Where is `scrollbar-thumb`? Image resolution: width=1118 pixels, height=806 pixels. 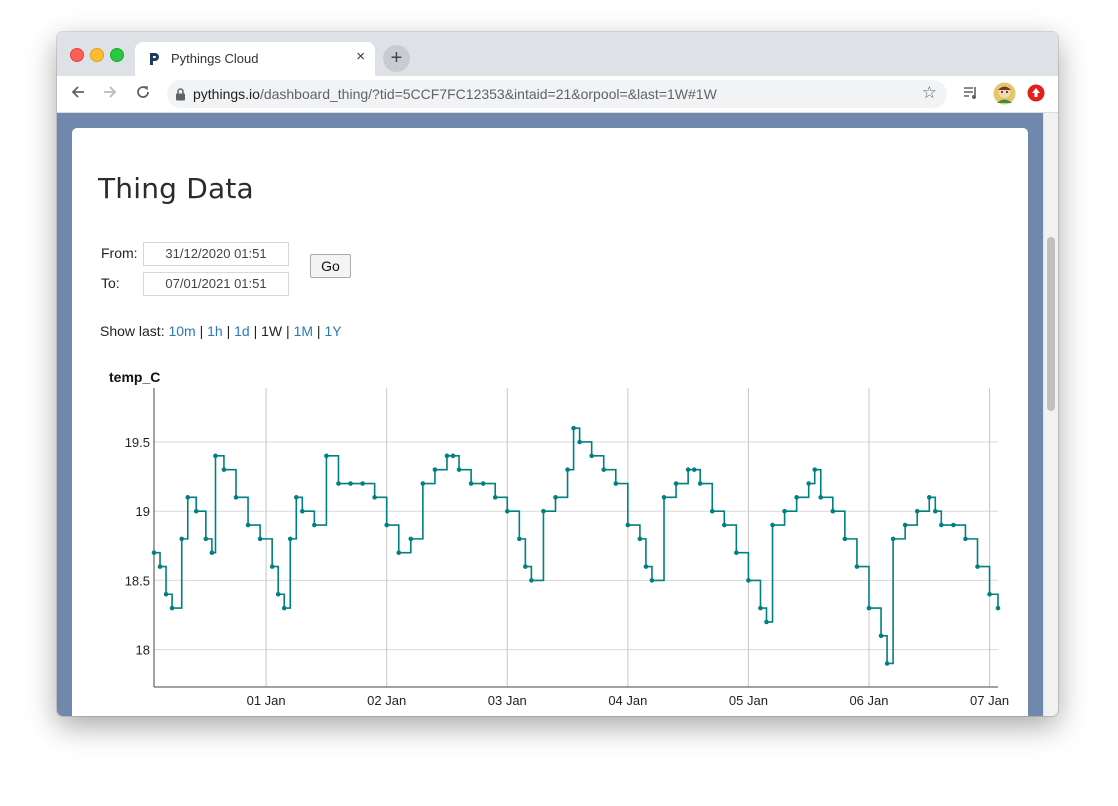
scrollbar-thumb is located at coordinates (1051, 324).